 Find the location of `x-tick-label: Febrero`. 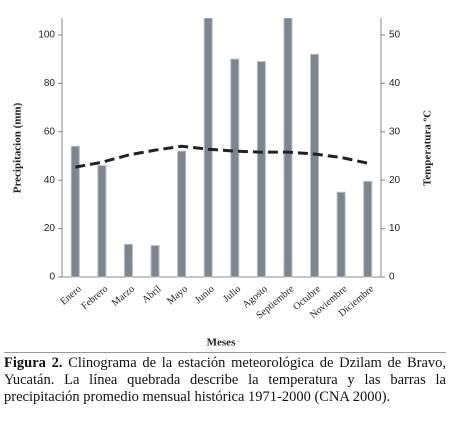

x-tick-label: Febrero is located at coordinates (94, 298).